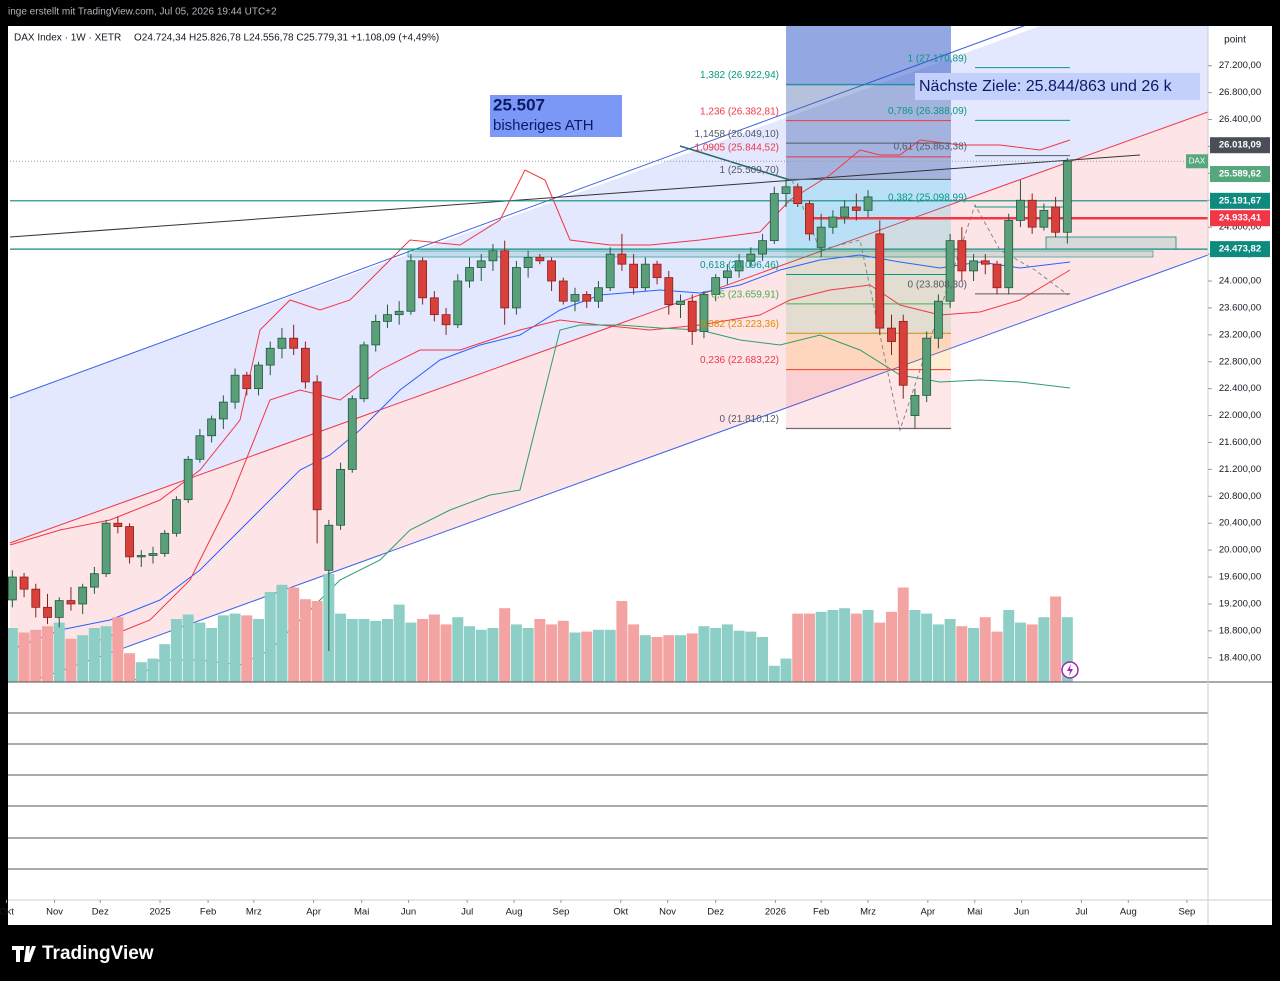  I want to click on y-tick-label: 19.200,00, so click(1240, 603).